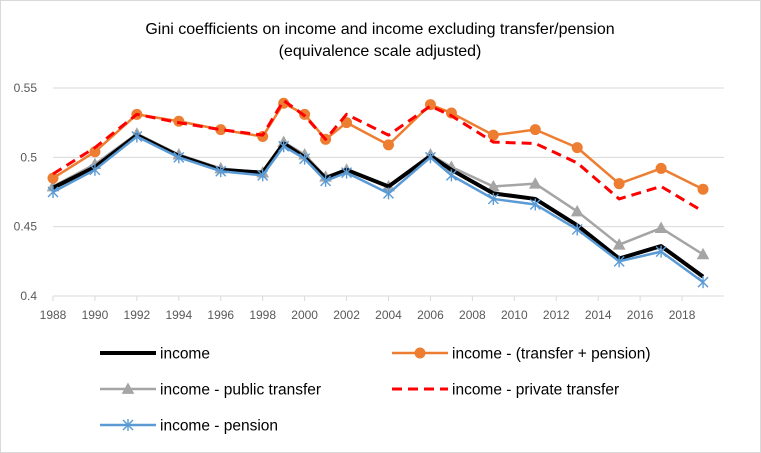 The width and height of the screenshot is (761, 453). What do you see at coordinates (28, 296) in the screenshot?
I see `y-tick-label: 0.4` at bounding box center [28, 296].